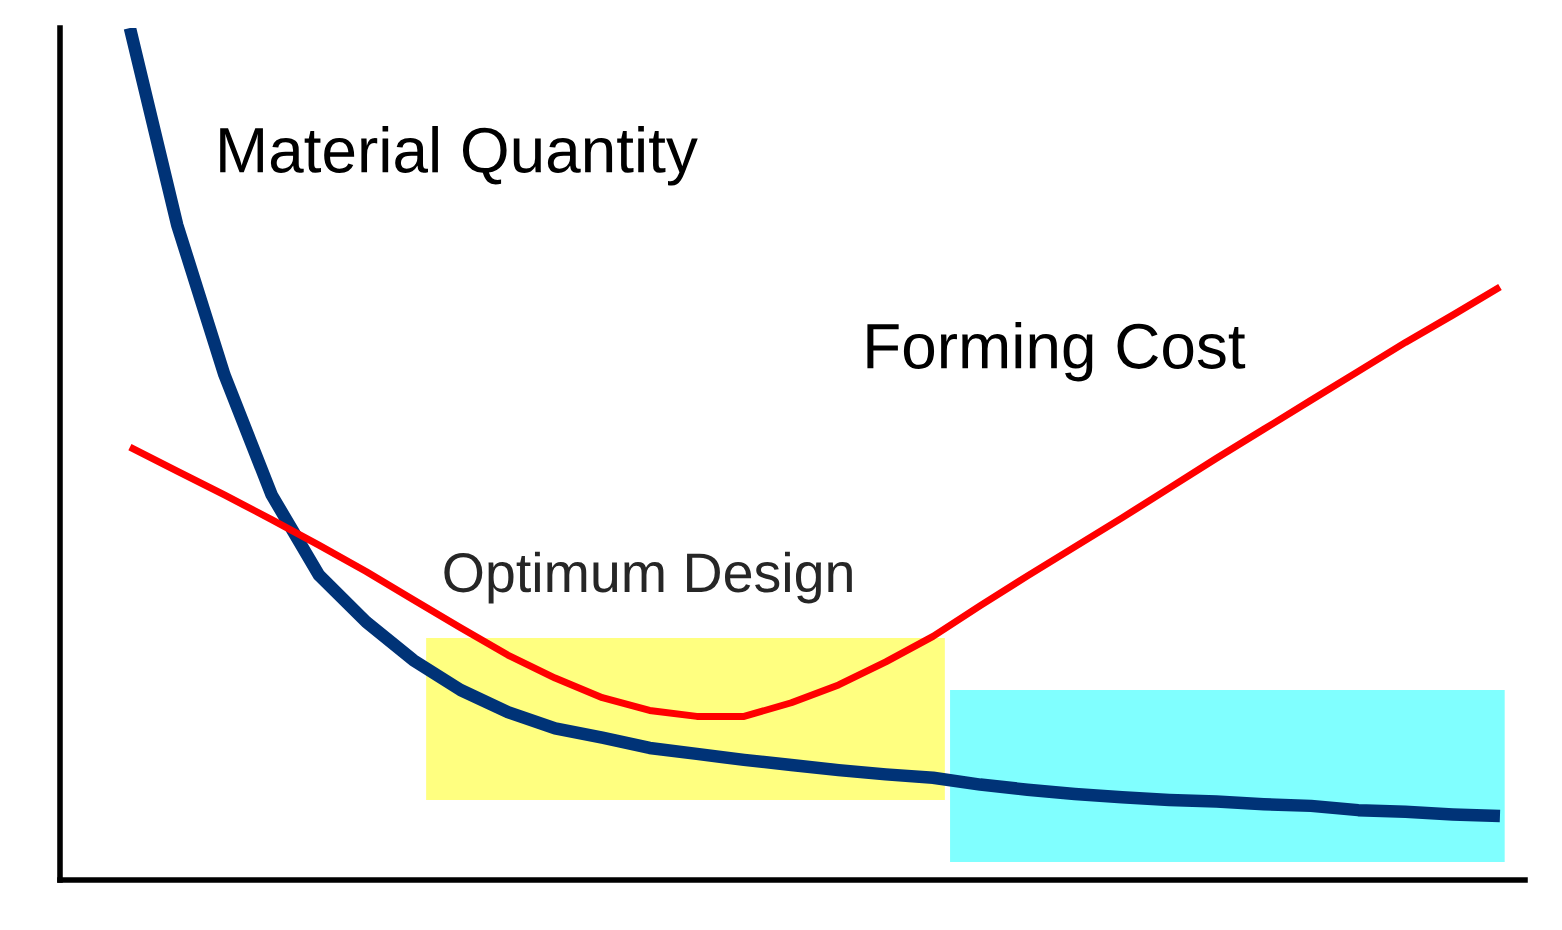 This screenshot has width=1562, height=930. I want to click on series-label: Material Quantity, so click(459, 156).